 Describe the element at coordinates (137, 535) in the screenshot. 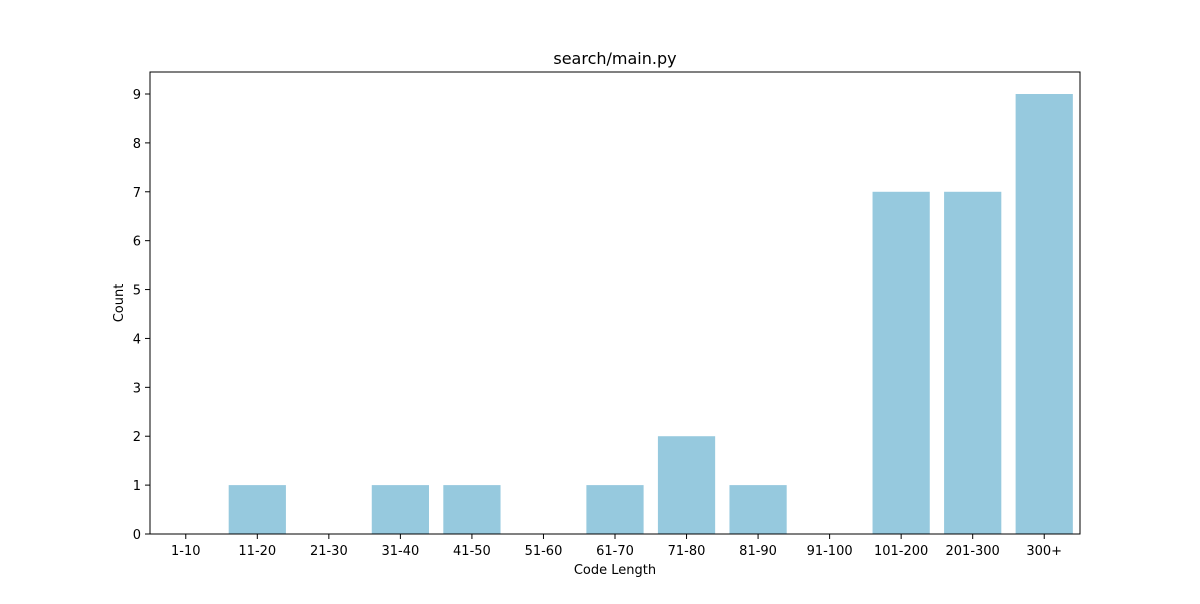

I see `y-tick-label: 0` at that location.